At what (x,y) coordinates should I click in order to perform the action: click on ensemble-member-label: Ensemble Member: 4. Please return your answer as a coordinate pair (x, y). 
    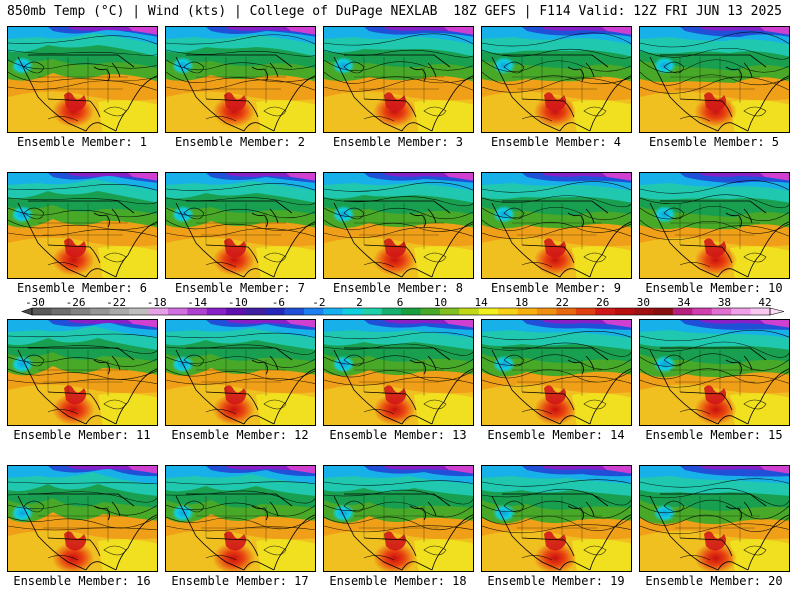
    Looking at the image, I should click on (556, 142).